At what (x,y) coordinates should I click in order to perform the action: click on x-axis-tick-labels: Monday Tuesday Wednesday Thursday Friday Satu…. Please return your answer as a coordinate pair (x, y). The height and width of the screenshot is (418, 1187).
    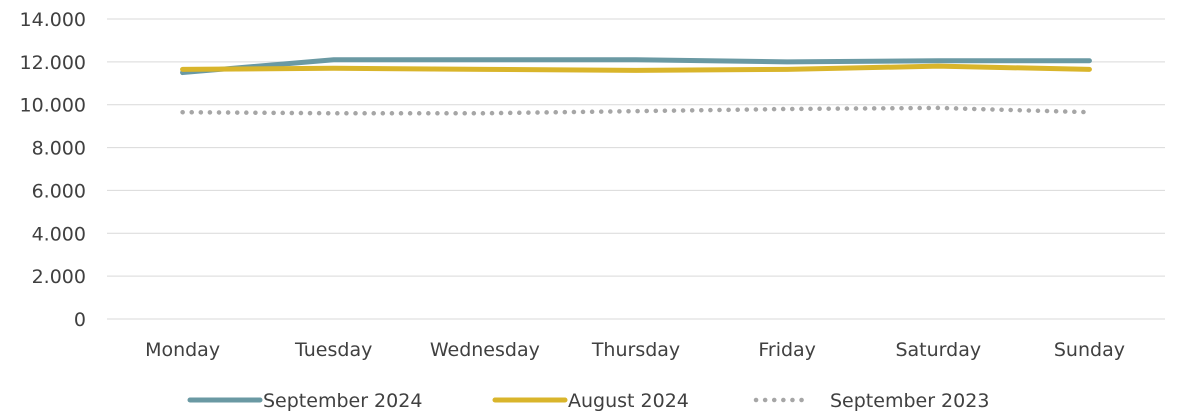
    Looking at the image, I should click on (635, 350).